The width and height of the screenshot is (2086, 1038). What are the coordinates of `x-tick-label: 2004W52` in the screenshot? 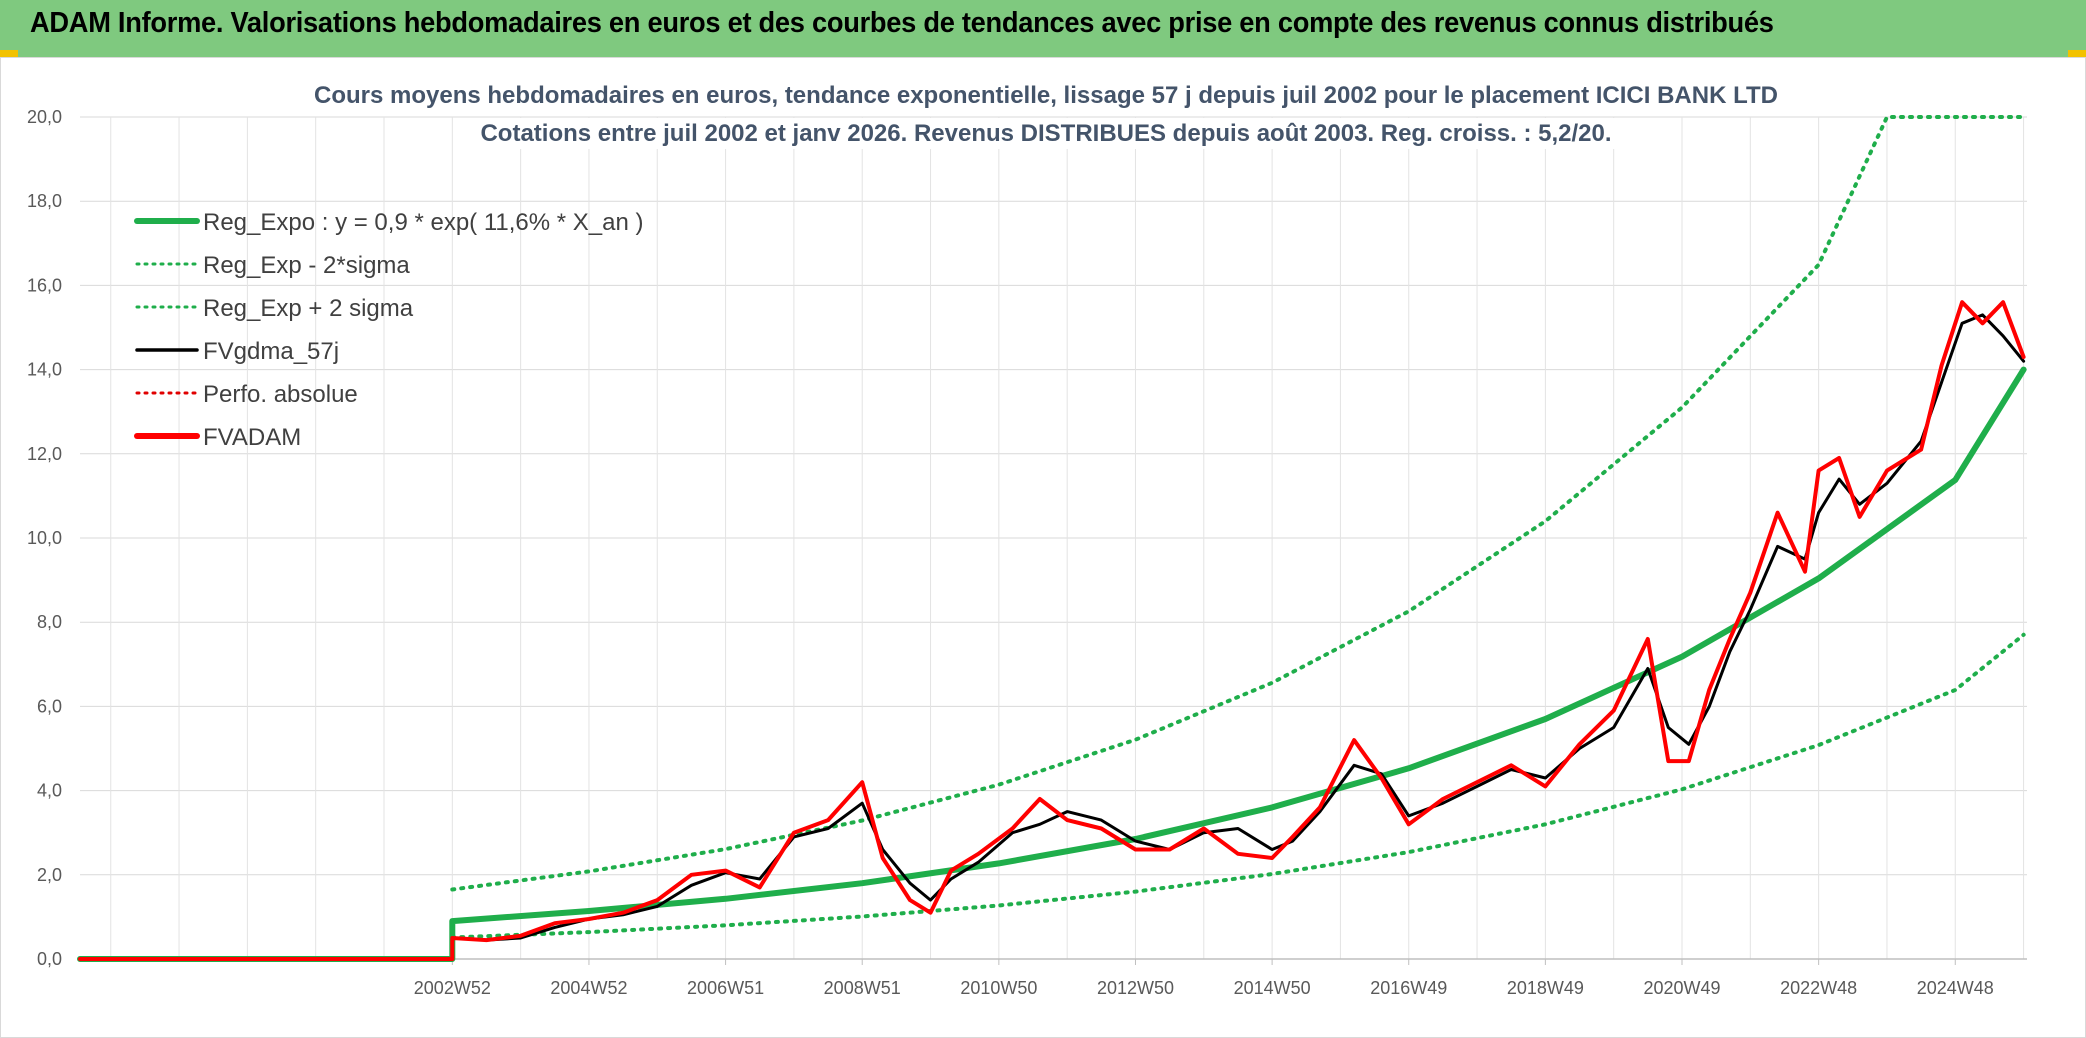 It's located at (588, 988).